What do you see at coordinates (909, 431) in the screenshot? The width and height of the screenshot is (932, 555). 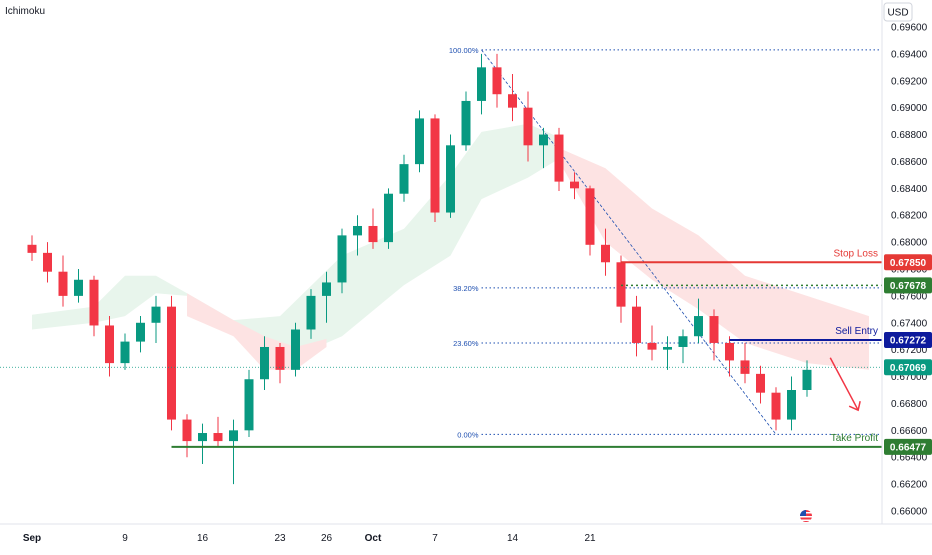 I see `price-tick-label: 0.66600` at bounding box center [909, 431].